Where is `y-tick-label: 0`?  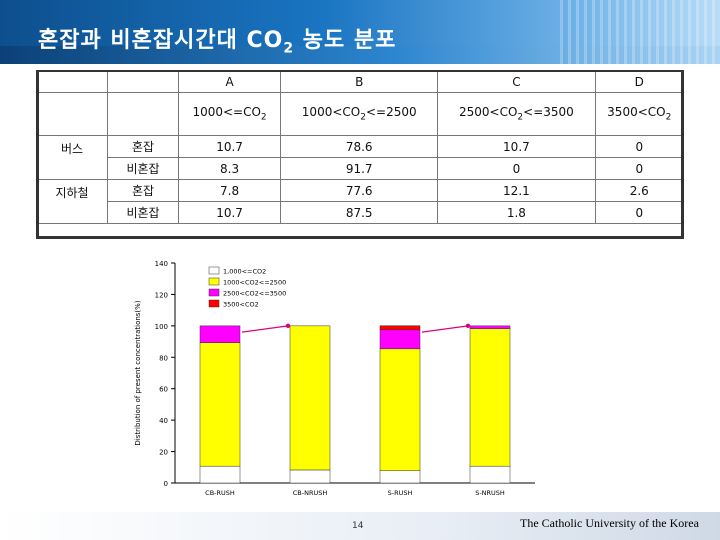 y-tick-label: 0 is located at coordinates (166, 484).